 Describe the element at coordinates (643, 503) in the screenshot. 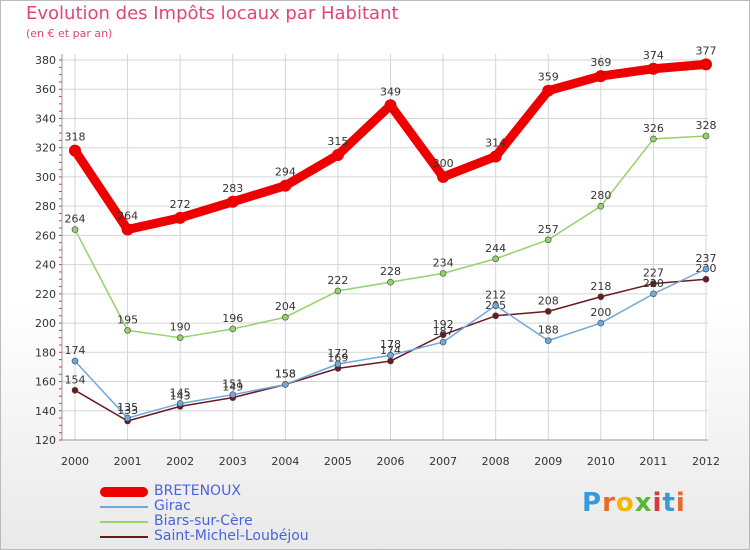

I see `logo-letter: x` at that location.